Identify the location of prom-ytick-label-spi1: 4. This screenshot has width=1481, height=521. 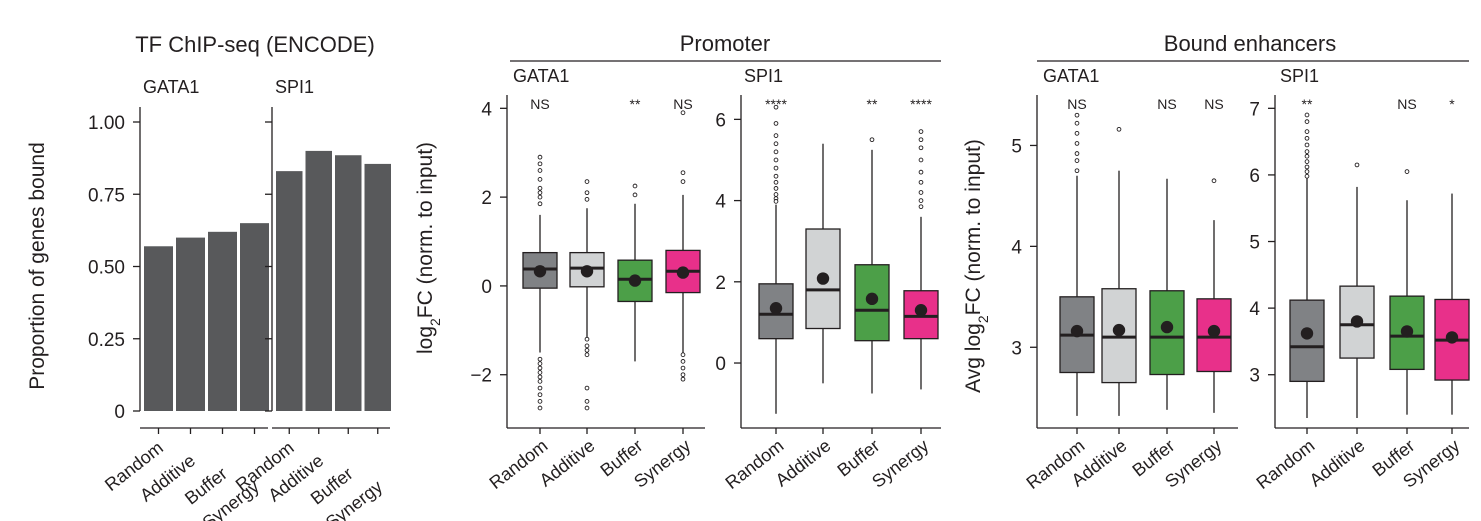
(720, 202).